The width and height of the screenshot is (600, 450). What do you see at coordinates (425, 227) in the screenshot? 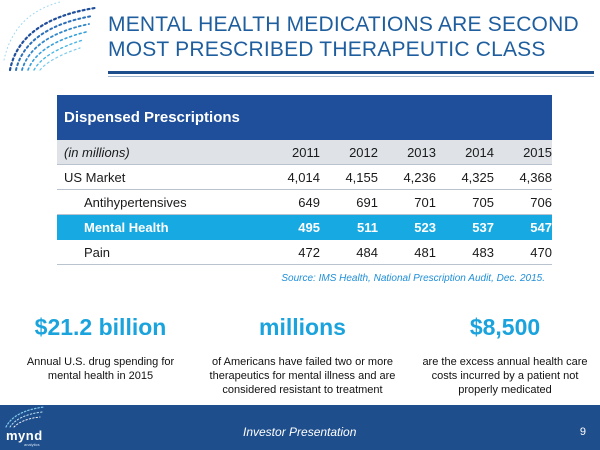
I see `cell-value: 523` at bounding box center [425, 227].